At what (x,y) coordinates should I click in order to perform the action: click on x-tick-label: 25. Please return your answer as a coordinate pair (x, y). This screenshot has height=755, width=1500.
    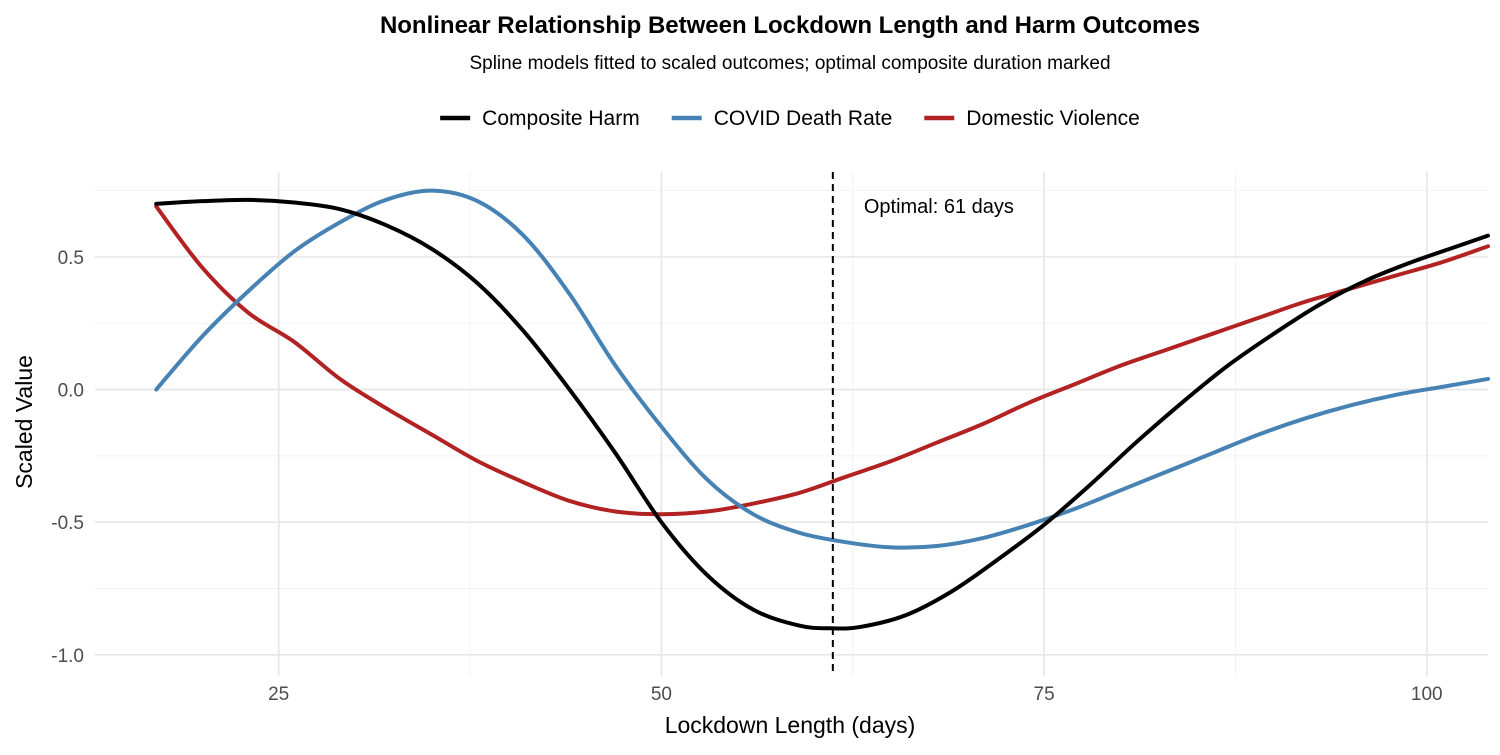
    Looking at the image, I should click on (278, 694).